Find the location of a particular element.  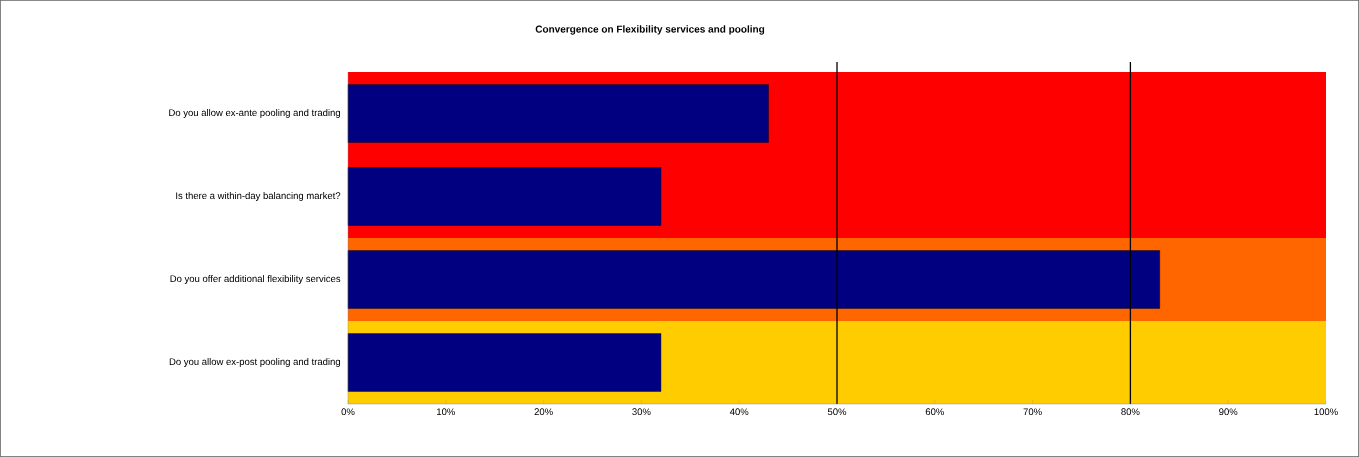

x-tick-label: 0% is located at coordinates (348, 412).